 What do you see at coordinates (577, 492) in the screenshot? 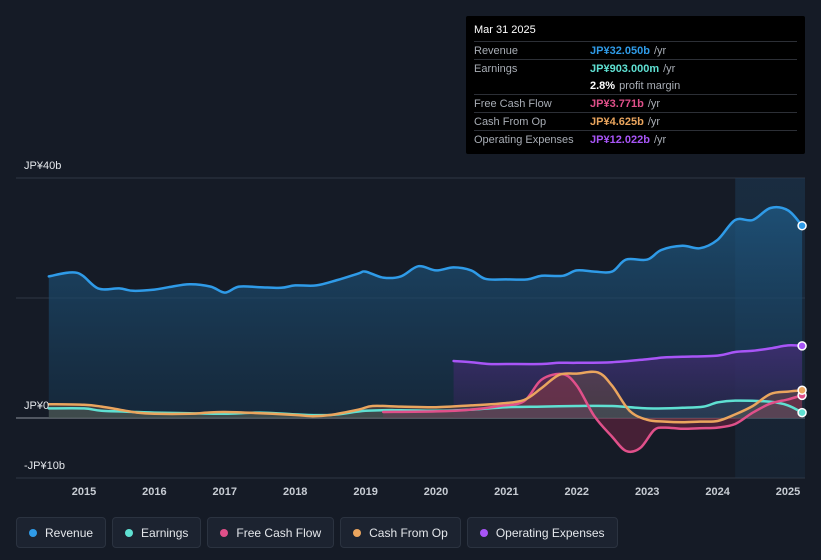
I see `x-tick-label: 2022` at bounding box center [577, 492].